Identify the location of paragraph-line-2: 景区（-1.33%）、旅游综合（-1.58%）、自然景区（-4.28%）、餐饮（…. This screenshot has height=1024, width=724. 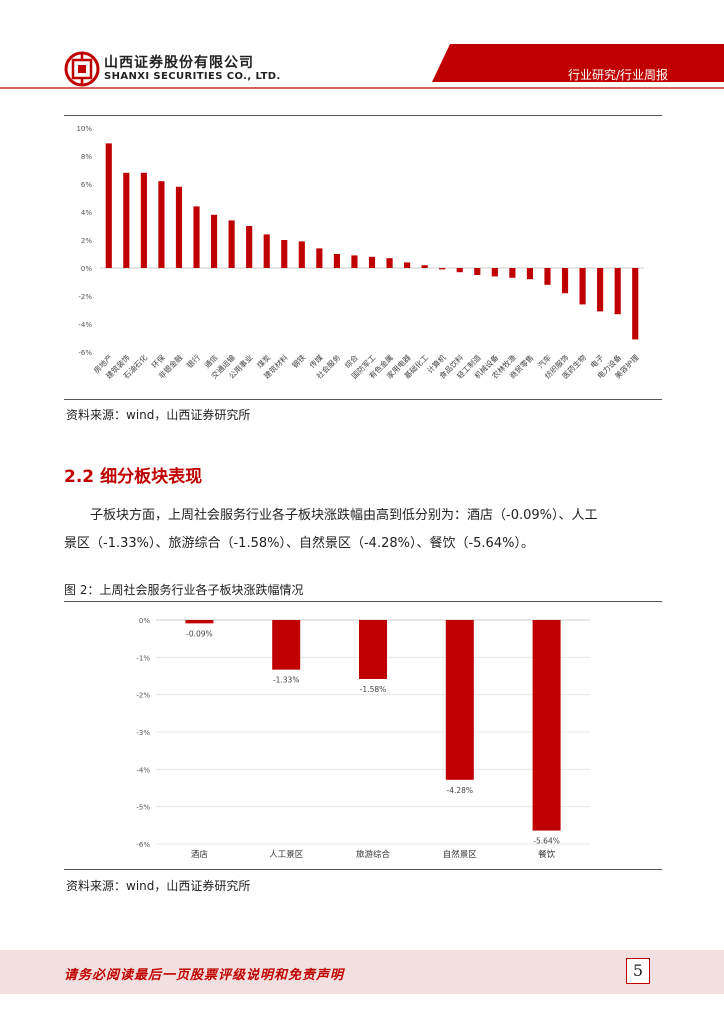
(299, 543).